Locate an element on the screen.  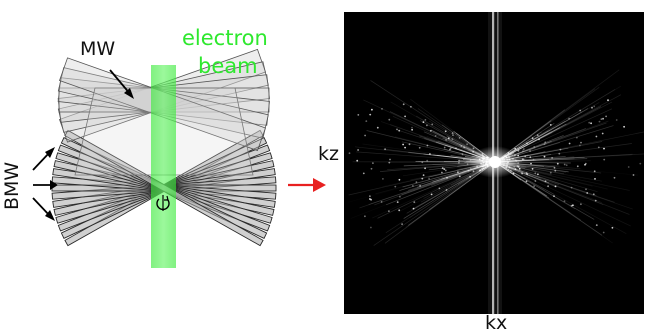
electron-beam-label-line1: electron is located at coordinates (225, 38).